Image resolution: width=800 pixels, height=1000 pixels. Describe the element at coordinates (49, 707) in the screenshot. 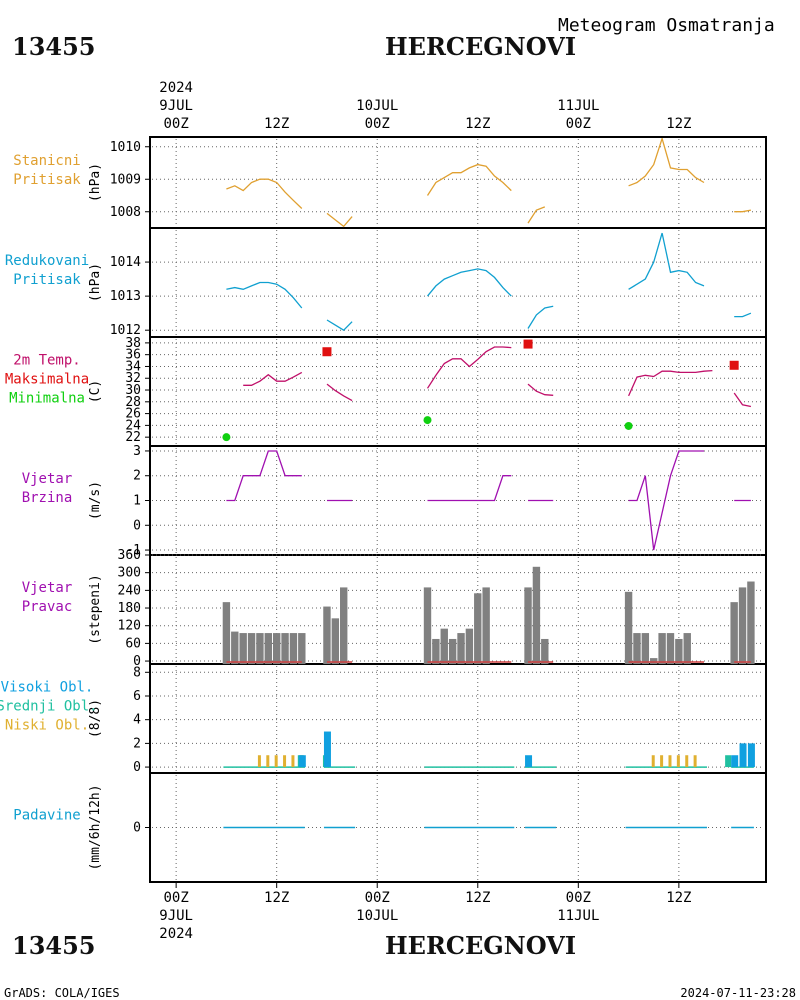

I see `panel-label: Srednji Obl.` at that location.